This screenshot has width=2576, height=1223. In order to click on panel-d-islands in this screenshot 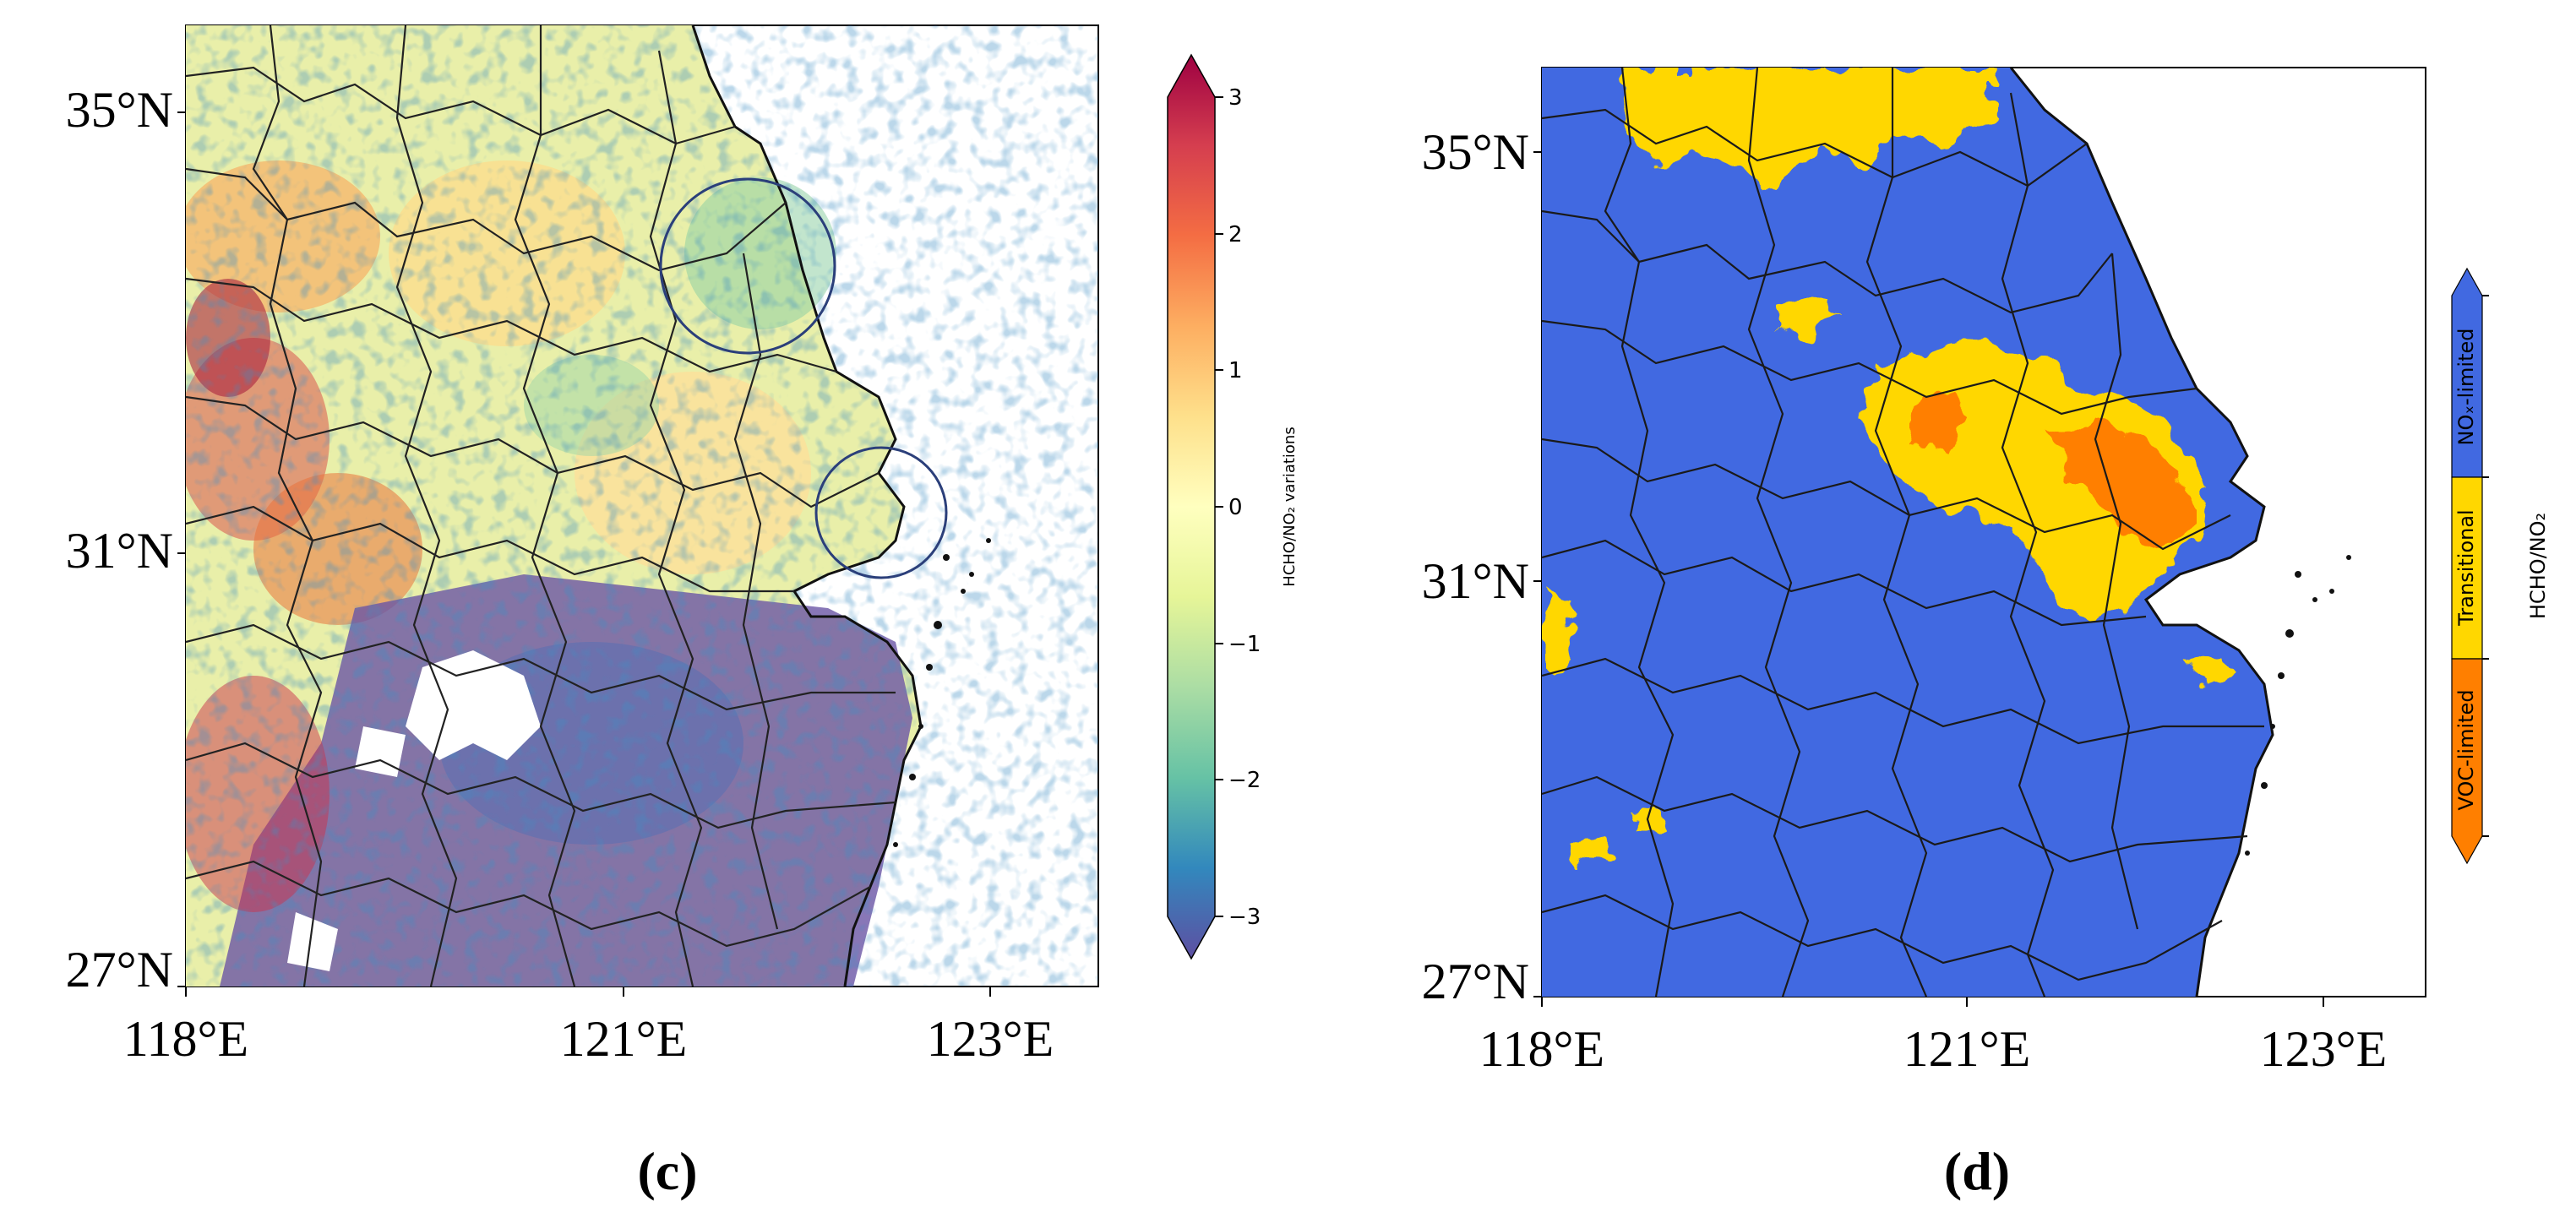, I will do `click(2298, 705)`.